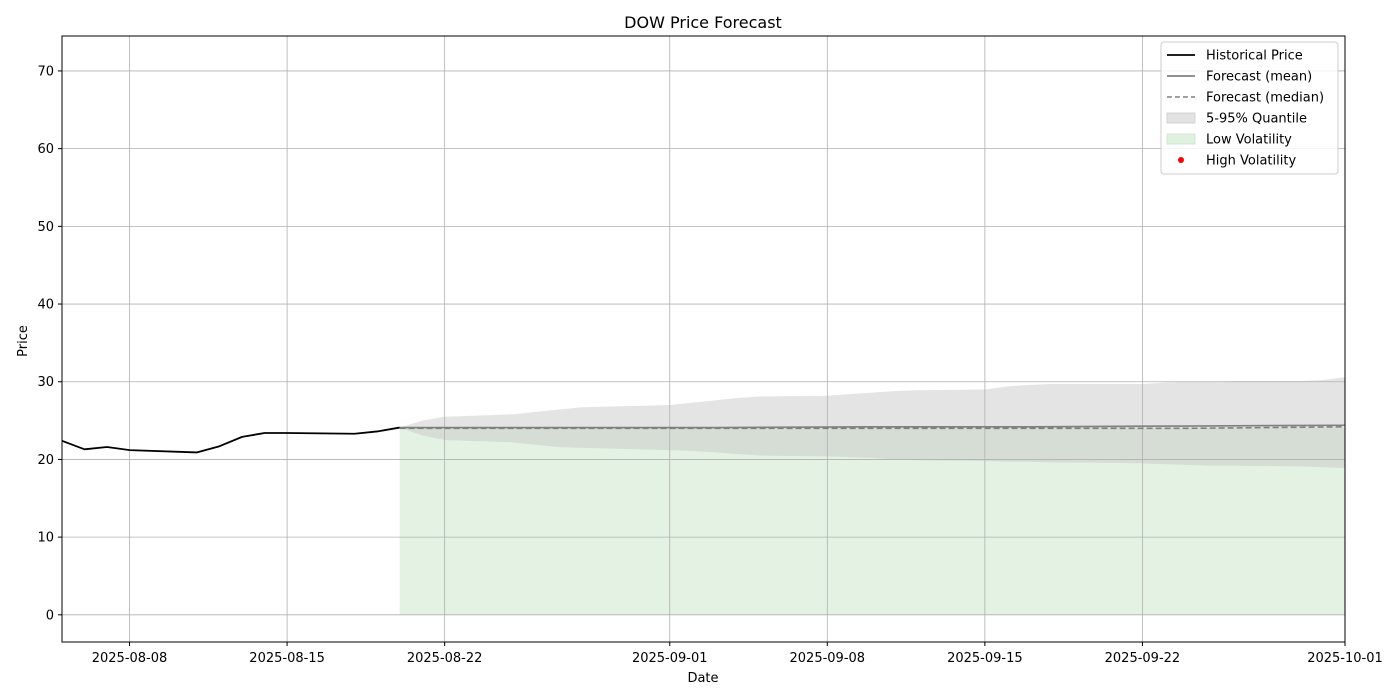 The height and width of the screenshot is (700, 1400). I want to click on y-tick-label: 70, so click(45, 71).